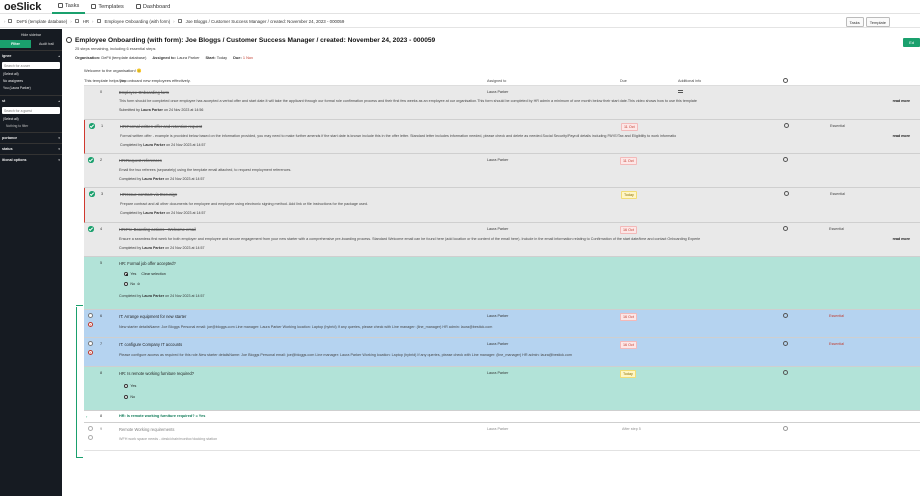  I want to click on tab-dashboard: Dashboard, so click(153, 7).